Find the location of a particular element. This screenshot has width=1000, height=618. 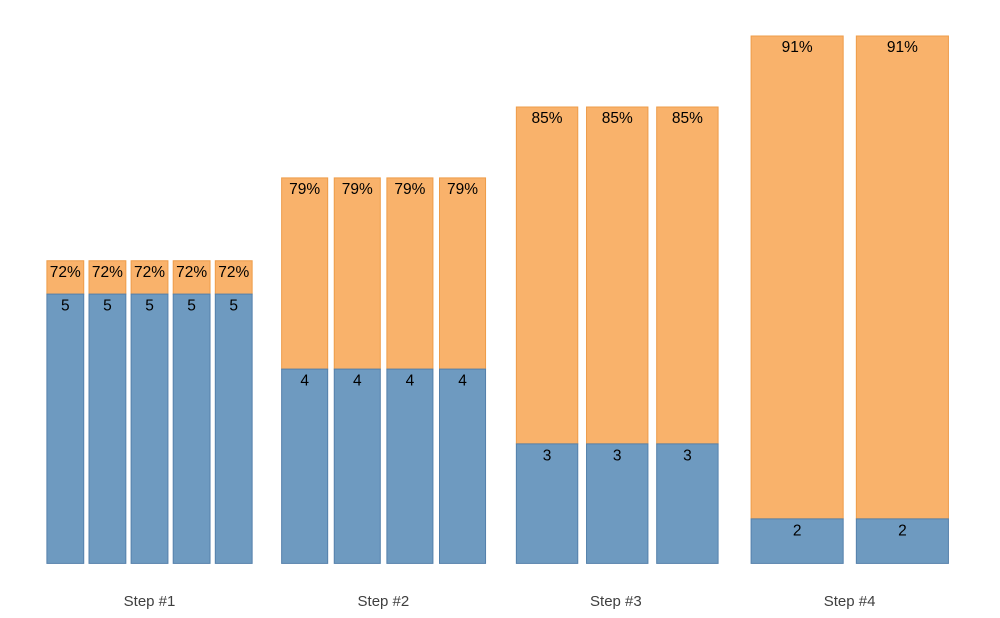

svg-text: Step #4 is located at coordinates (850, 601).